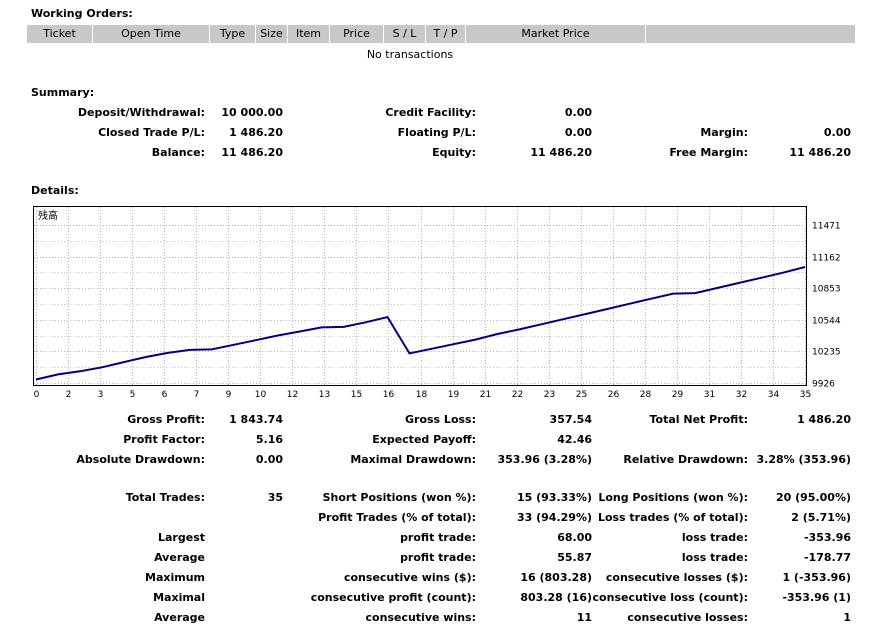  What do you see at coordinates (133, 395) in the screenshot?
I see `x-tick-label: 5` at bounding box center [133, 395].